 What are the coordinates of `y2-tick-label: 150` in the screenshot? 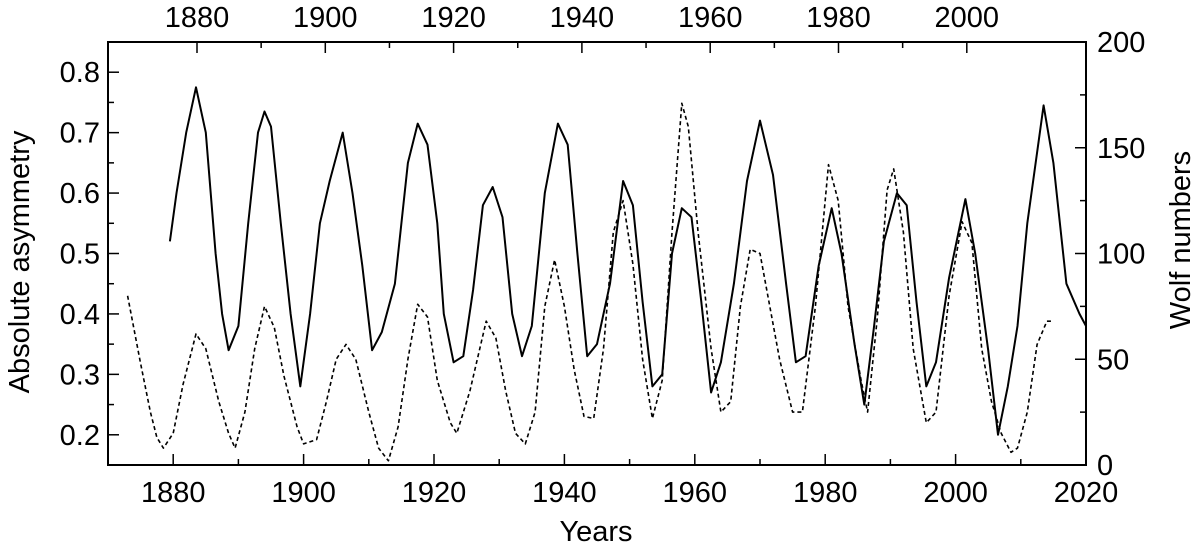 It's located at (1121, 149).